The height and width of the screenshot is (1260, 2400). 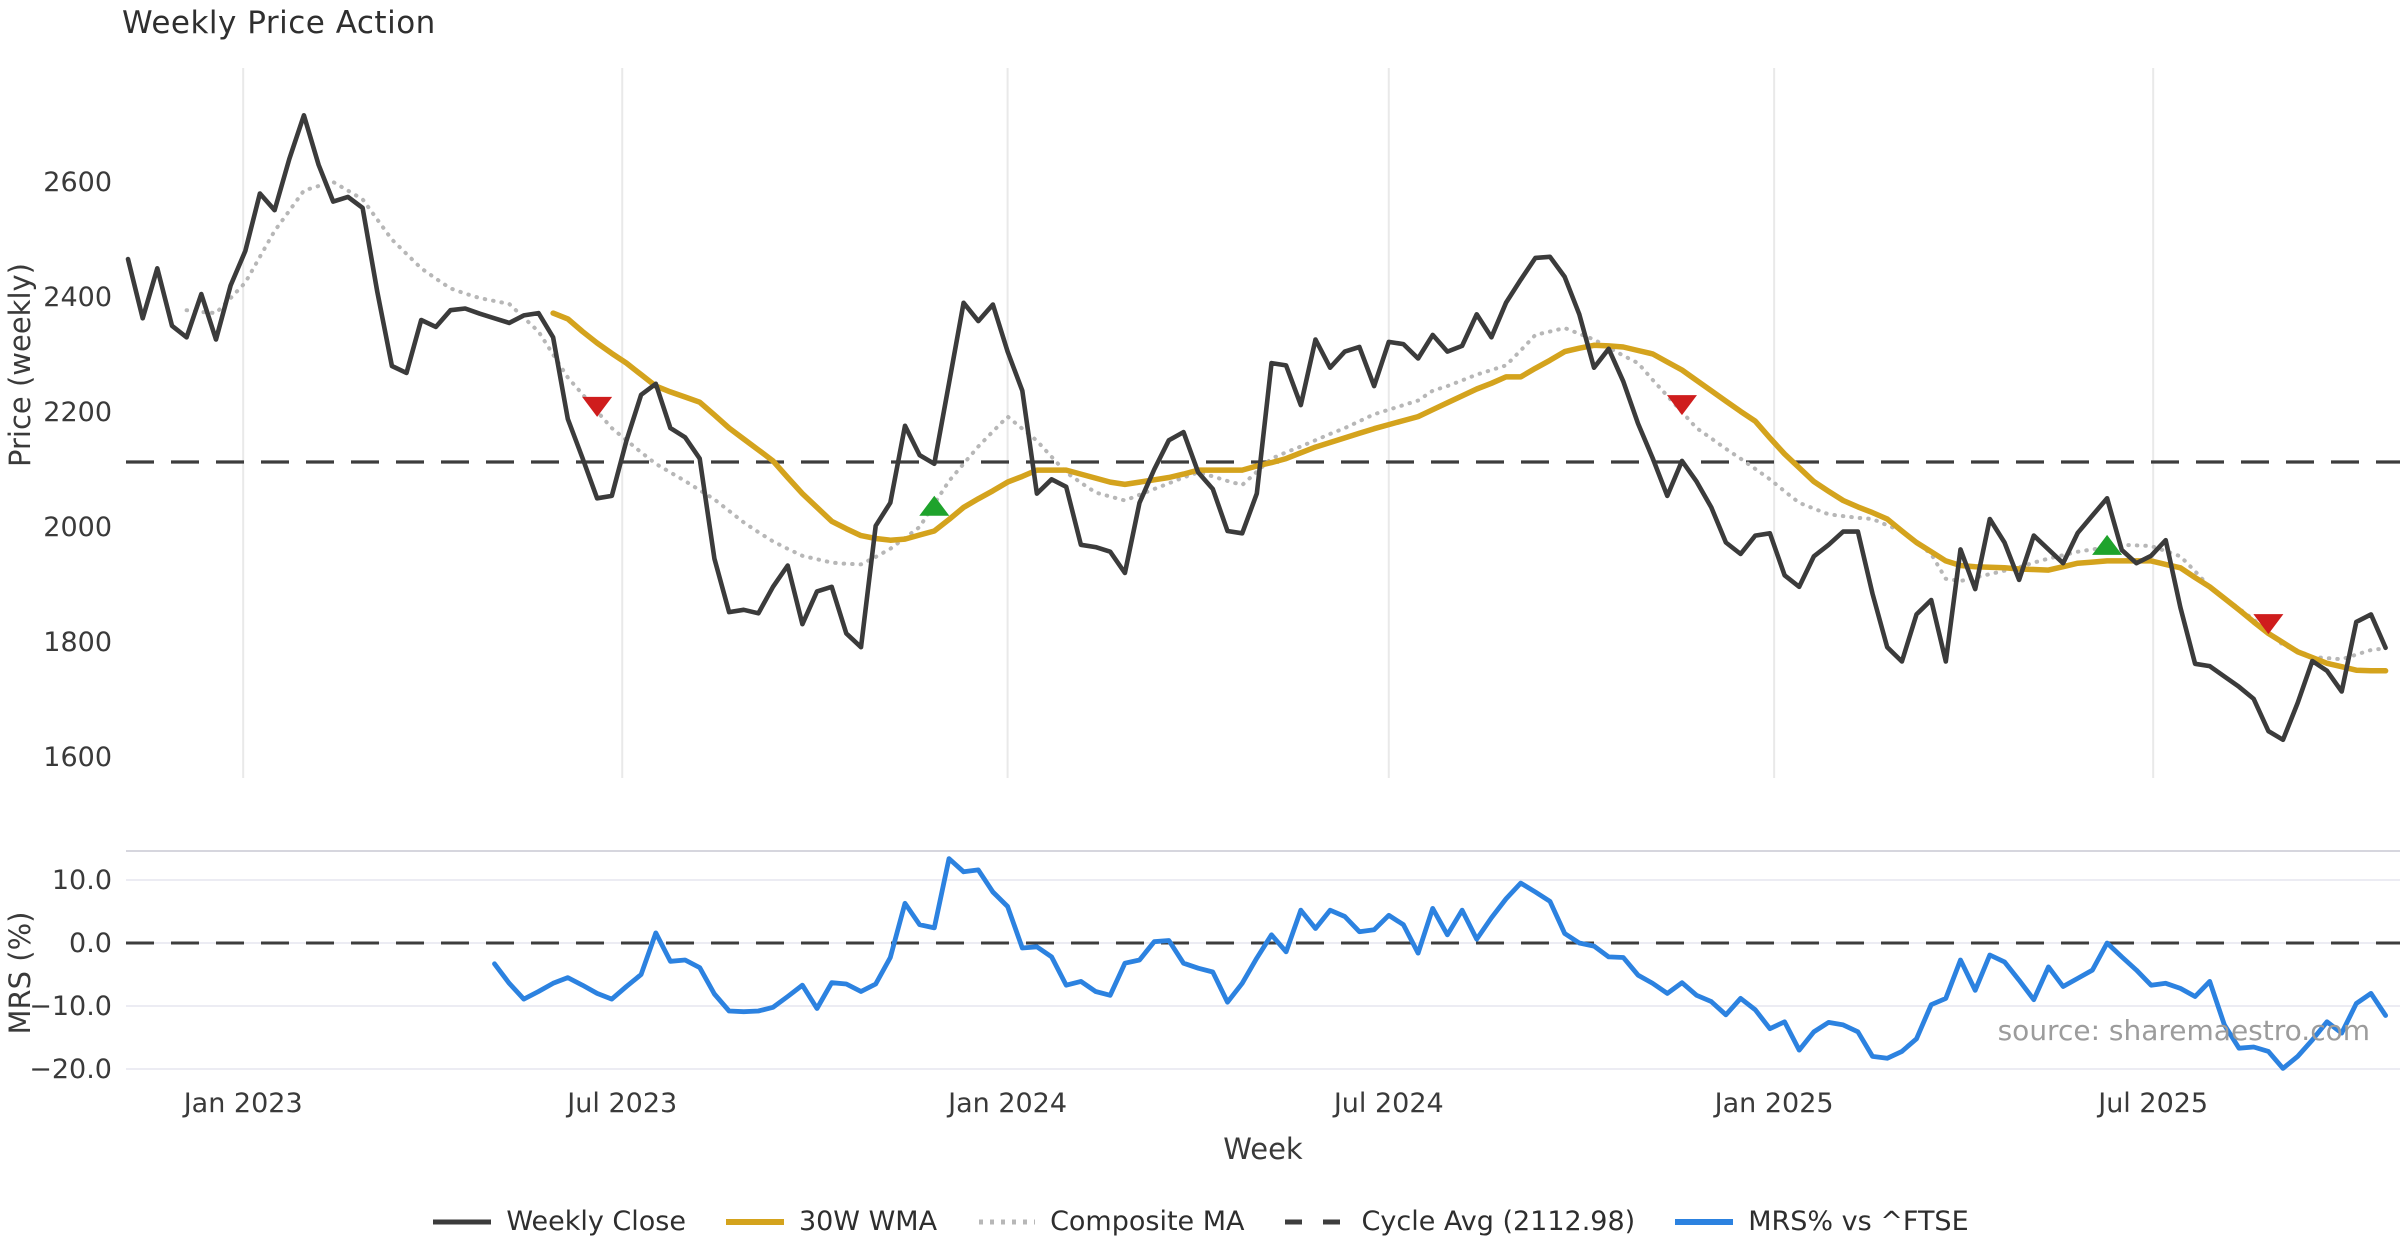 What do you see at coordinates (1388, 1103) in the screenshot?
I see `x-tick-label: Jul 2024` at bounding box center [1388, 1103].